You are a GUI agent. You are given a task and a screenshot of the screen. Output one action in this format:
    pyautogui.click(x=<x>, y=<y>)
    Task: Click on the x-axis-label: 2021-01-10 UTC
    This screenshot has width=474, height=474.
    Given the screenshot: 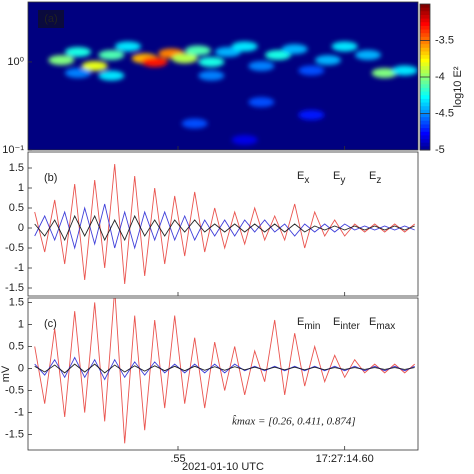 What is the action you would take?
    pyautogui.click(x=223, y=467)
    